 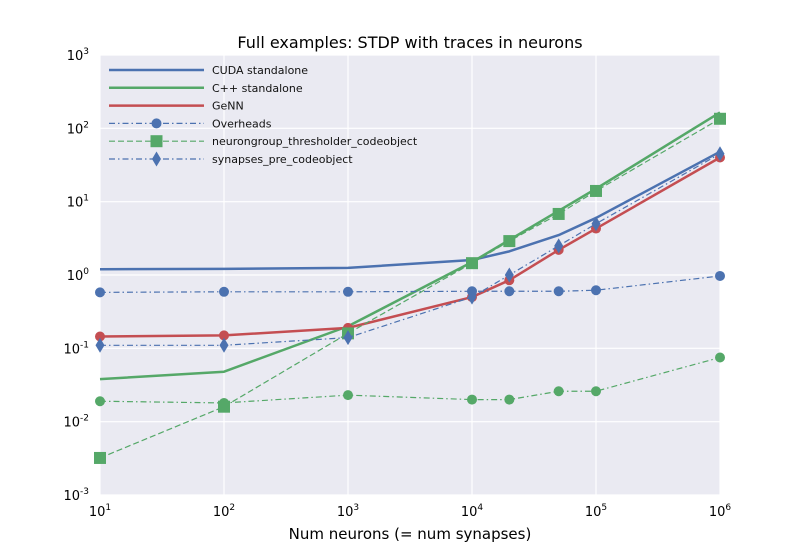 I want to click on x-tick-label: 10⁵, so click(x=596, y=511).